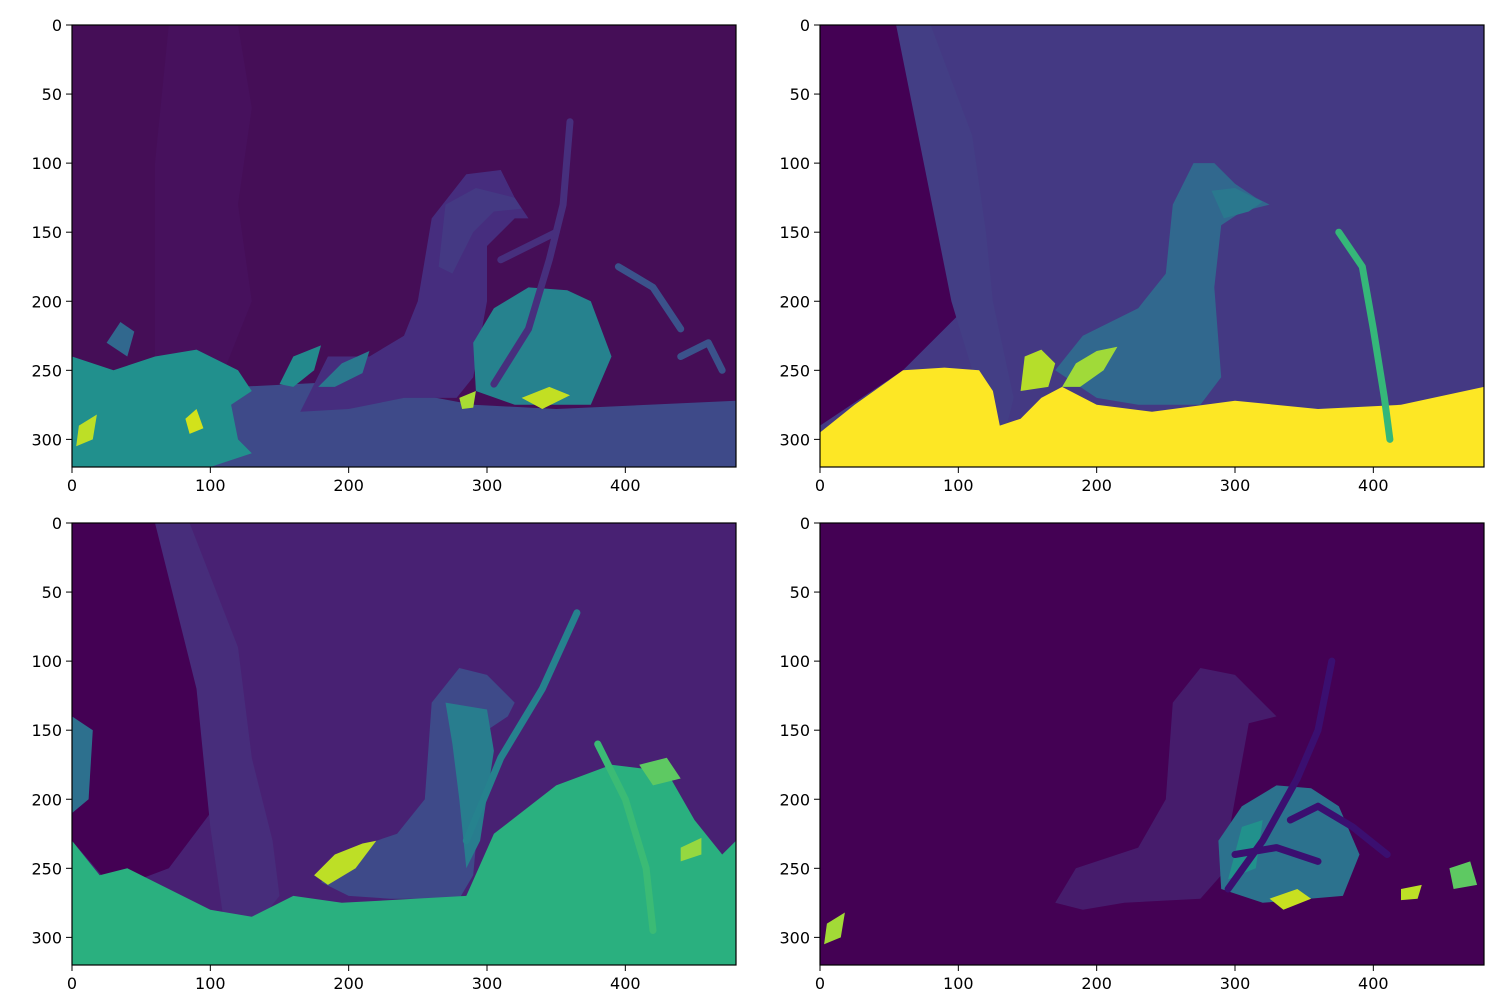 This screenshot has height=1000, width=1500. I want to click on region-stem, so click(1364, 335).